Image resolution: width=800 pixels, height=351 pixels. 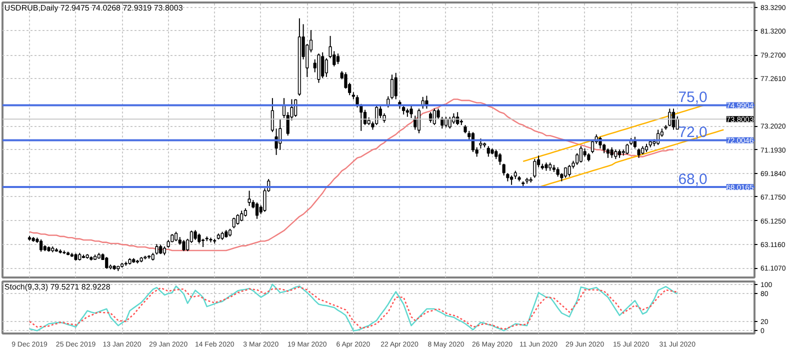 What do you see at coordinates (693, 179) in the screenshot?
I see `ref-line-label: 68,0` at bounding box center [693, 179].